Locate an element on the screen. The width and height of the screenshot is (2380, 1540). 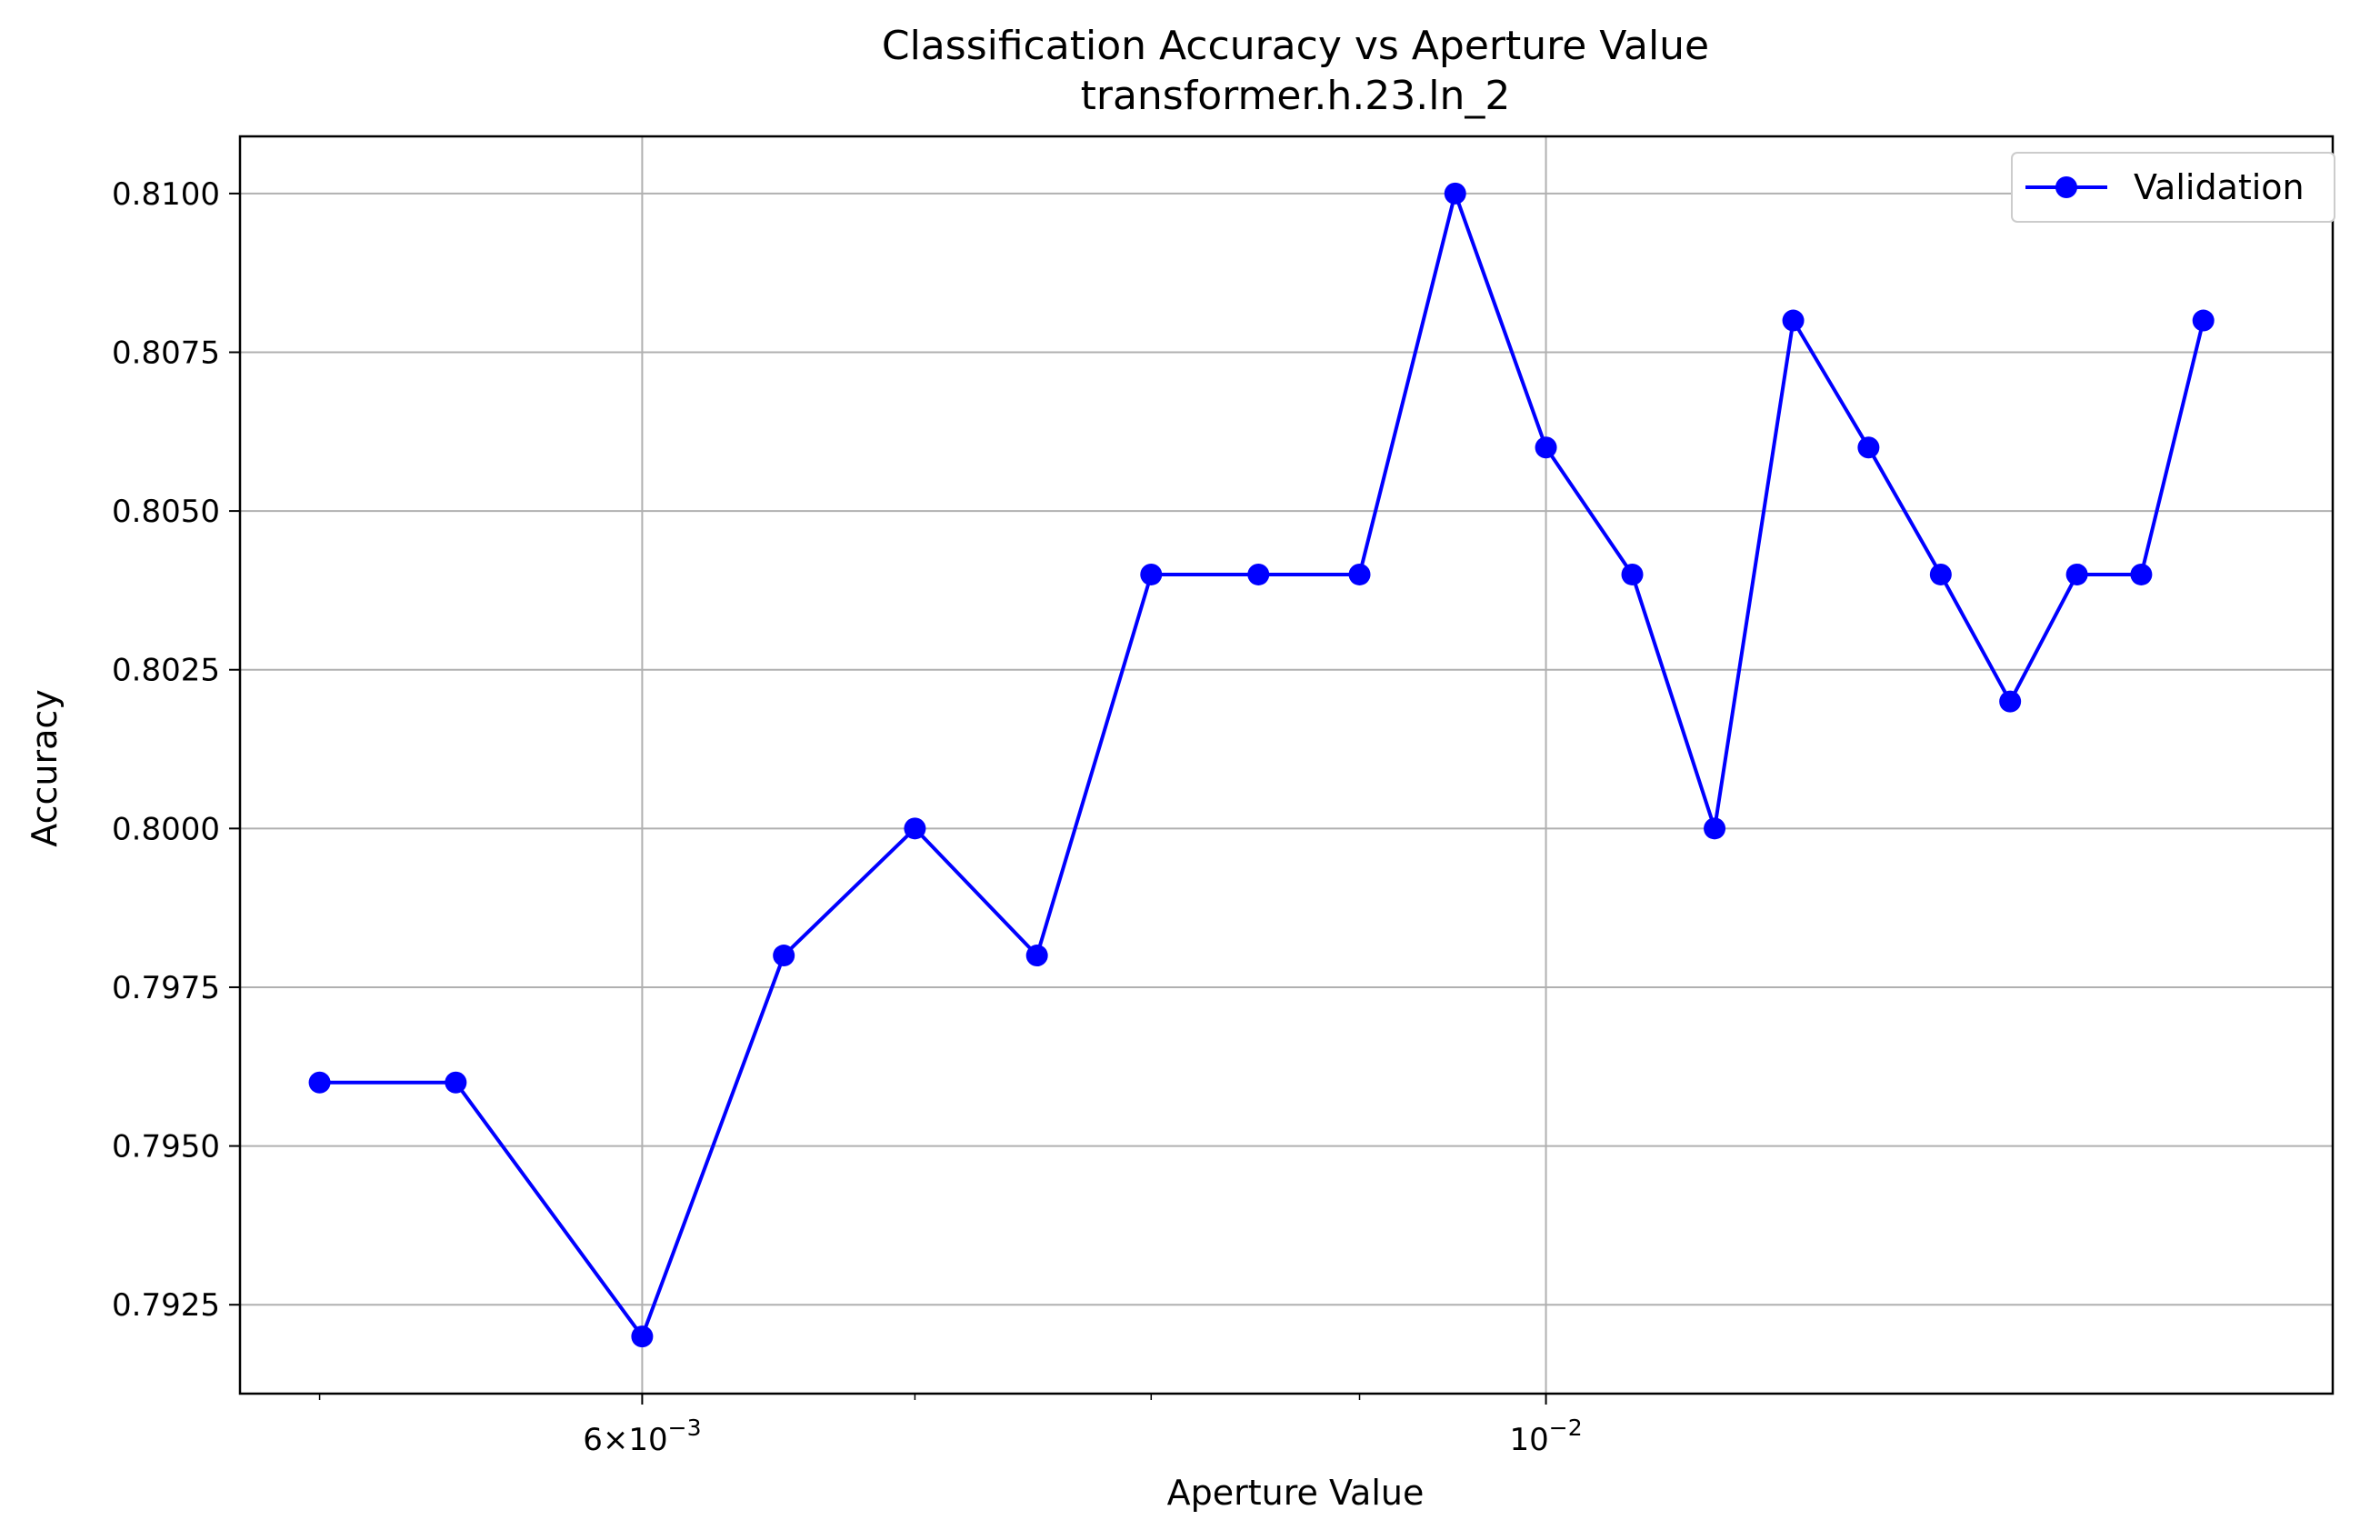
legend-label-validation: Validation is located at coordinates (2219, 187).